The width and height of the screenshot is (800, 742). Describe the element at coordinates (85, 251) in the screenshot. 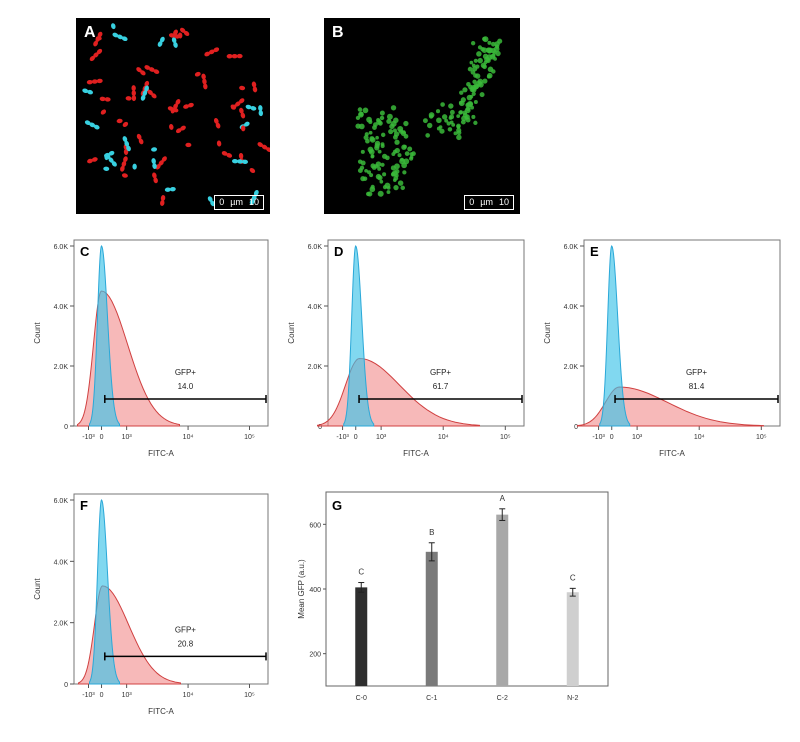

I see `panel-label: C` at that location.